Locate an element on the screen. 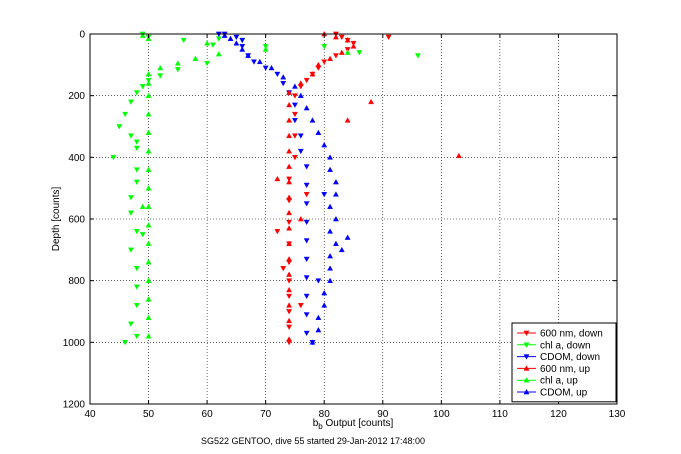 The width and height of the screenshot is (681, 454). legend-entry-label: CDOM, down is located at coordinates (570, 357).